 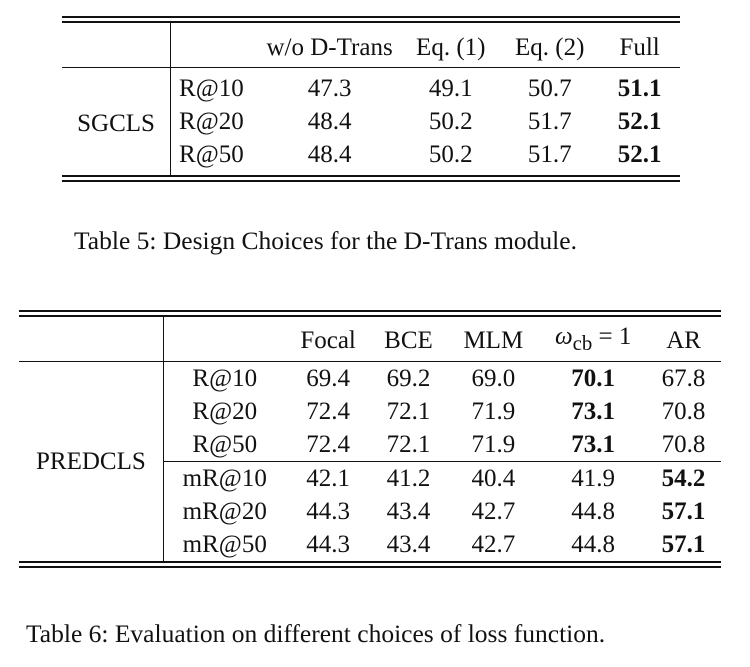 I want to click on cell: 40.4, so click(x=493, y=478).